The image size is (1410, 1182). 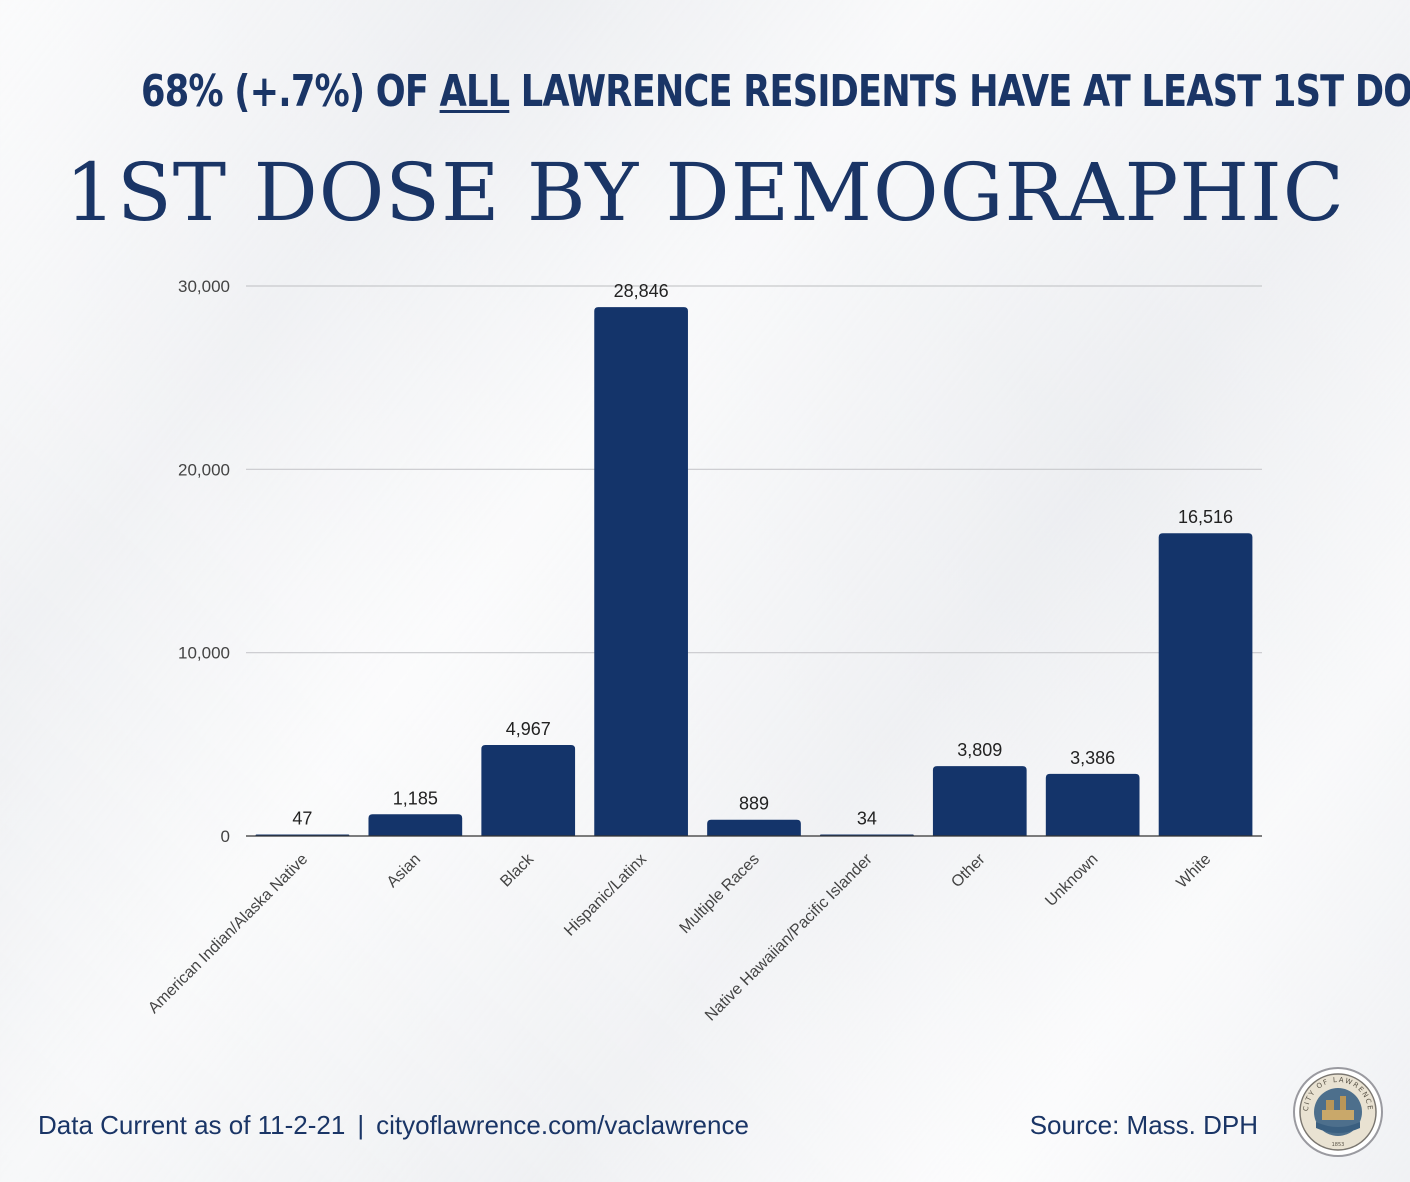 What do you see at coordinates (204, 653) in the screenshot?
I see `y-tick-label: 10,000` at bounding box center [204, 653].